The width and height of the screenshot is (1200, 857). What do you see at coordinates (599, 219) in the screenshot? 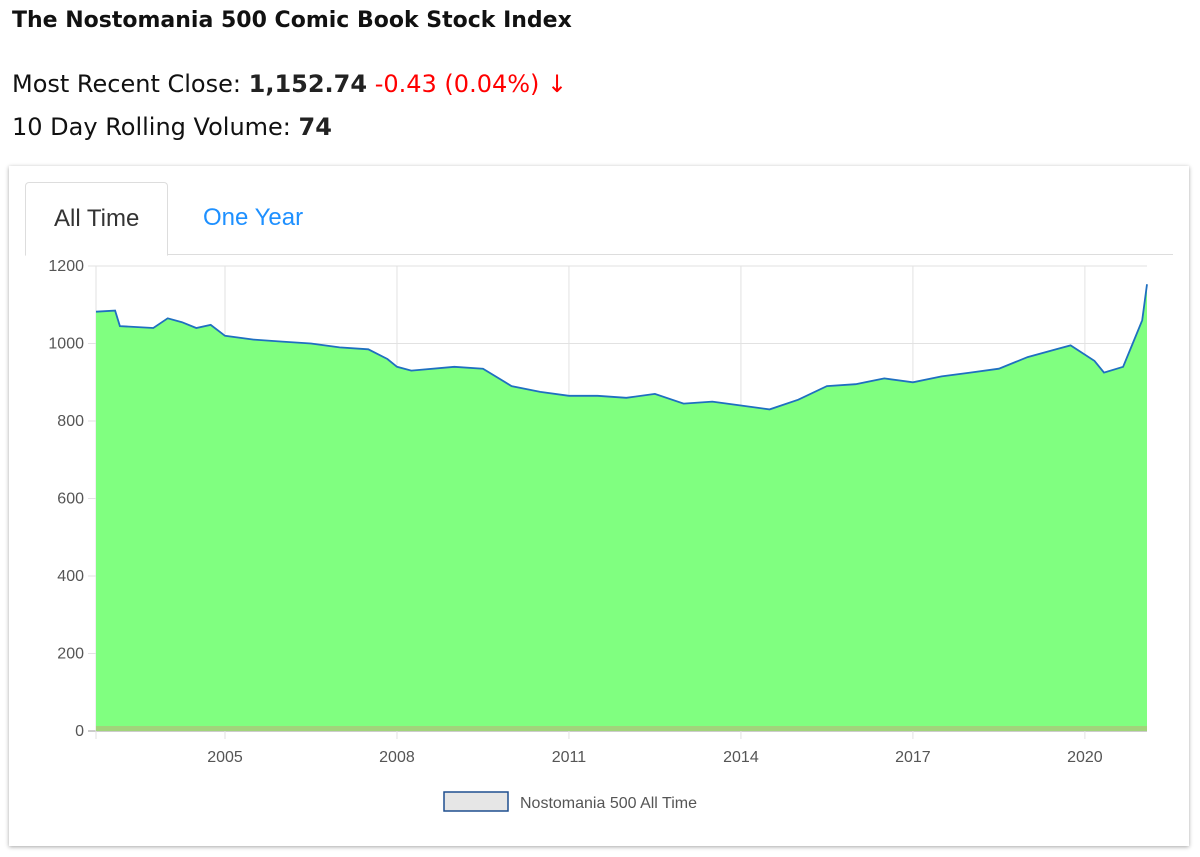
I see `tab-bar: All Time One Year` at bounding box center [599, 219].